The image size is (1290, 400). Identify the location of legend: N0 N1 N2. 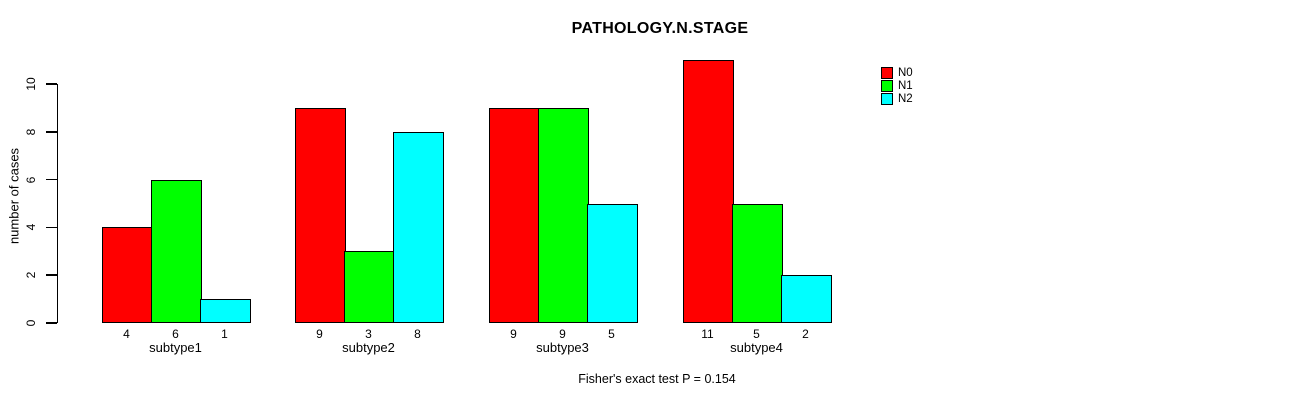
(897, 85).